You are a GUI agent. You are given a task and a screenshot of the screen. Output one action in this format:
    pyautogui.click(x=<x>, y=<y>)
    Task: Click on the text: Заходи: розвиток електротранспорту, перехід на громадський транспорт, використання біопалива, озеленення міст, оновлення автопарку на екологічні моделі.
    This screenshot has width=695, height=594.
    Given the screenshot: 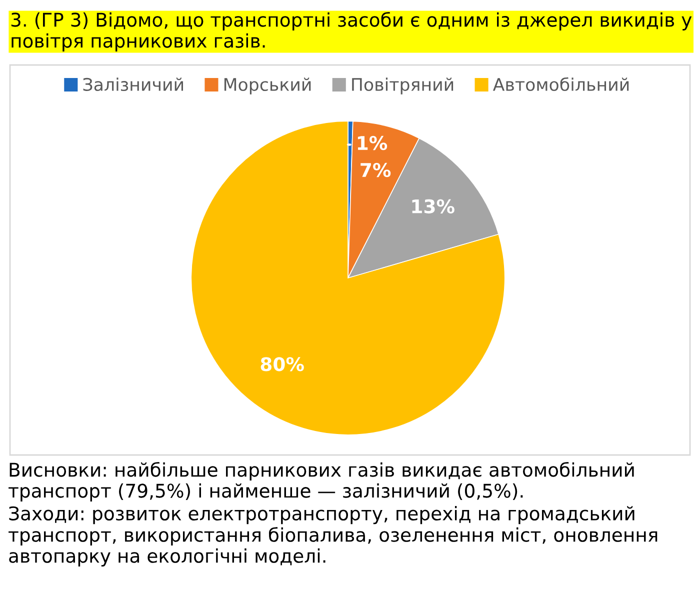 What is the action you would take?
    pyautogui.click(x=333, y=536)
    